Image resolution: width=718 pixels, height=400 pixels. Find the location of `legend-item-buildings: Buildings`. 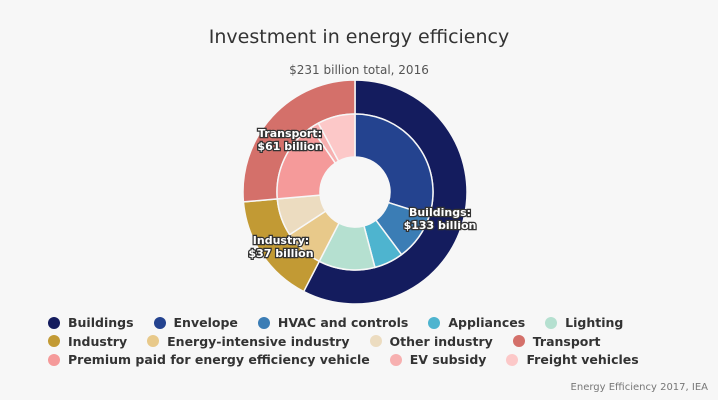

legend-item-buildings: Buildings is located at coordinates (91, 322).